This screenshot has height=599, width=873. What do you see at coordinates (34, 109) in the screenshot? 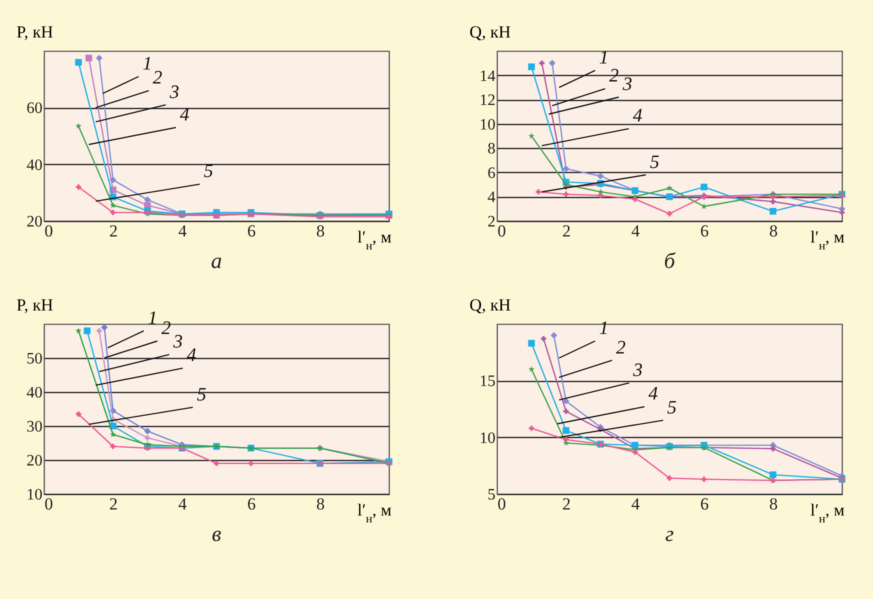
I see `y-tick-label: 60` at bounding box center [34, 109].